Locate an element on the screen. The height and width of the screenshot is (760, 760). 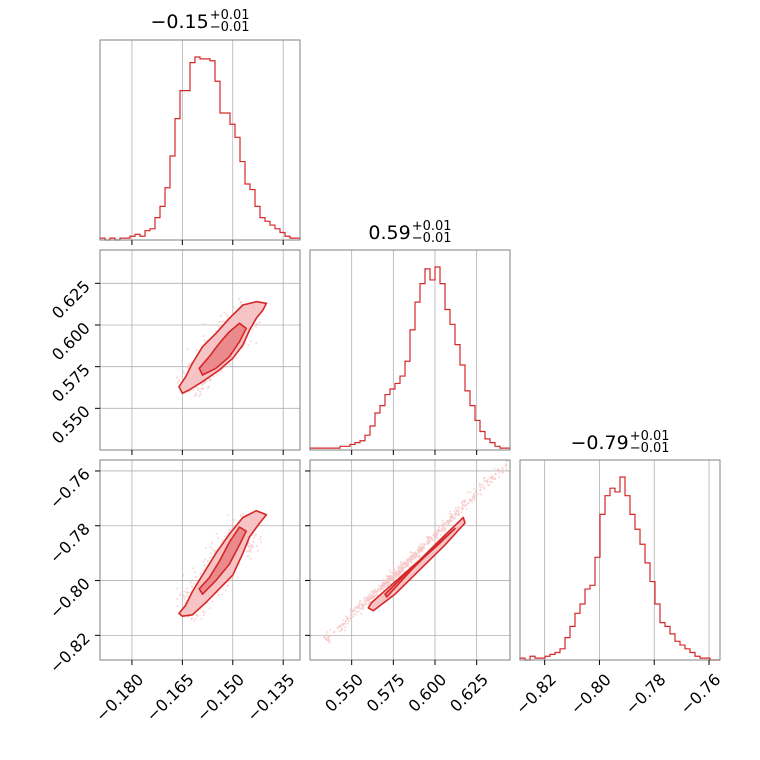
hist-0-grid is located at coordinates (207, 140).